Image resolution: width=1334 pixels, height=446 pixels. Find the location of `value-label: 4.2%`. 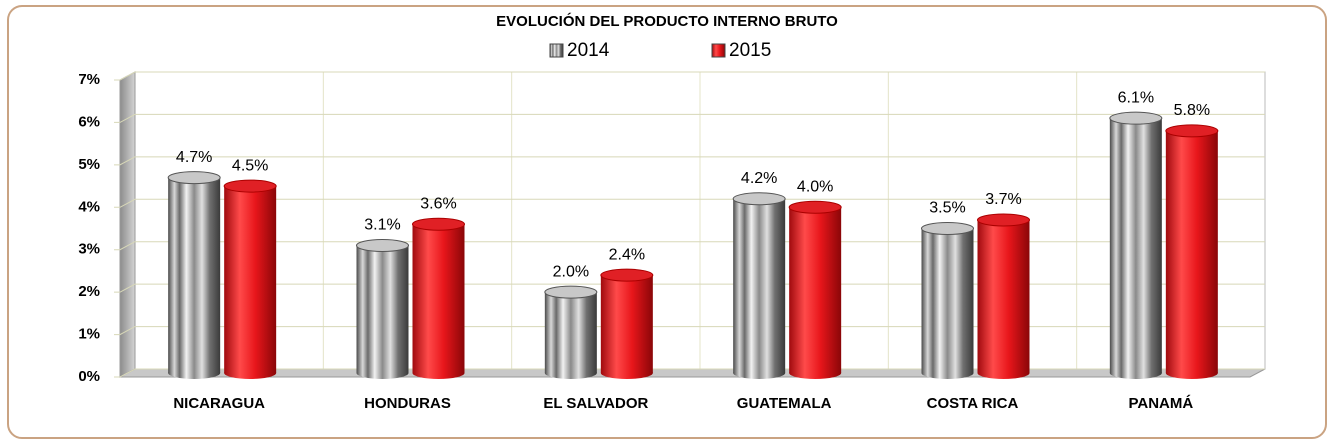

value-label: 4.2% is located at coordinates (759, 178).